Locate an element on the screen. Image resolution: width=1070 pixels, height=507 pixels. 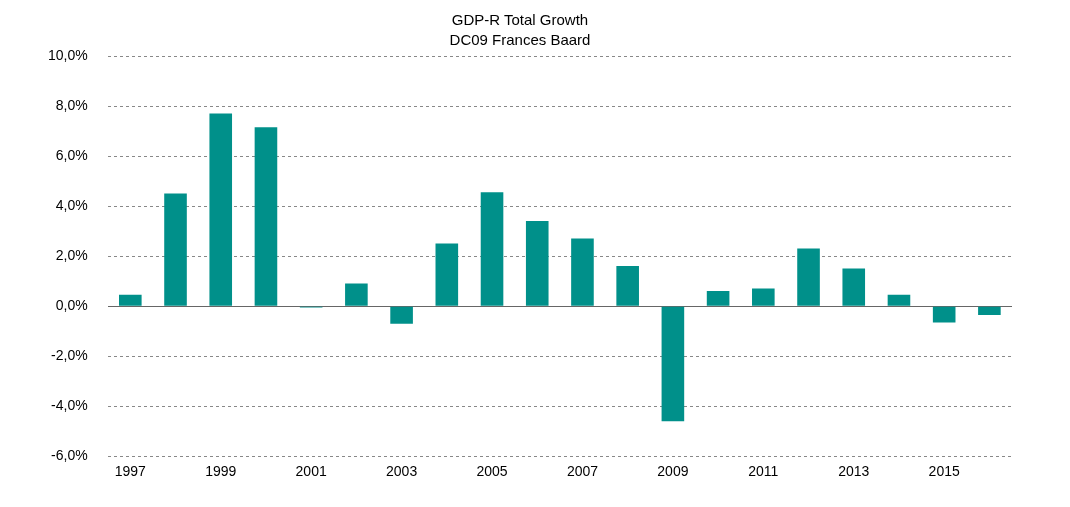
y-tick-label: 10,0% is located at coordinates (67, 54).